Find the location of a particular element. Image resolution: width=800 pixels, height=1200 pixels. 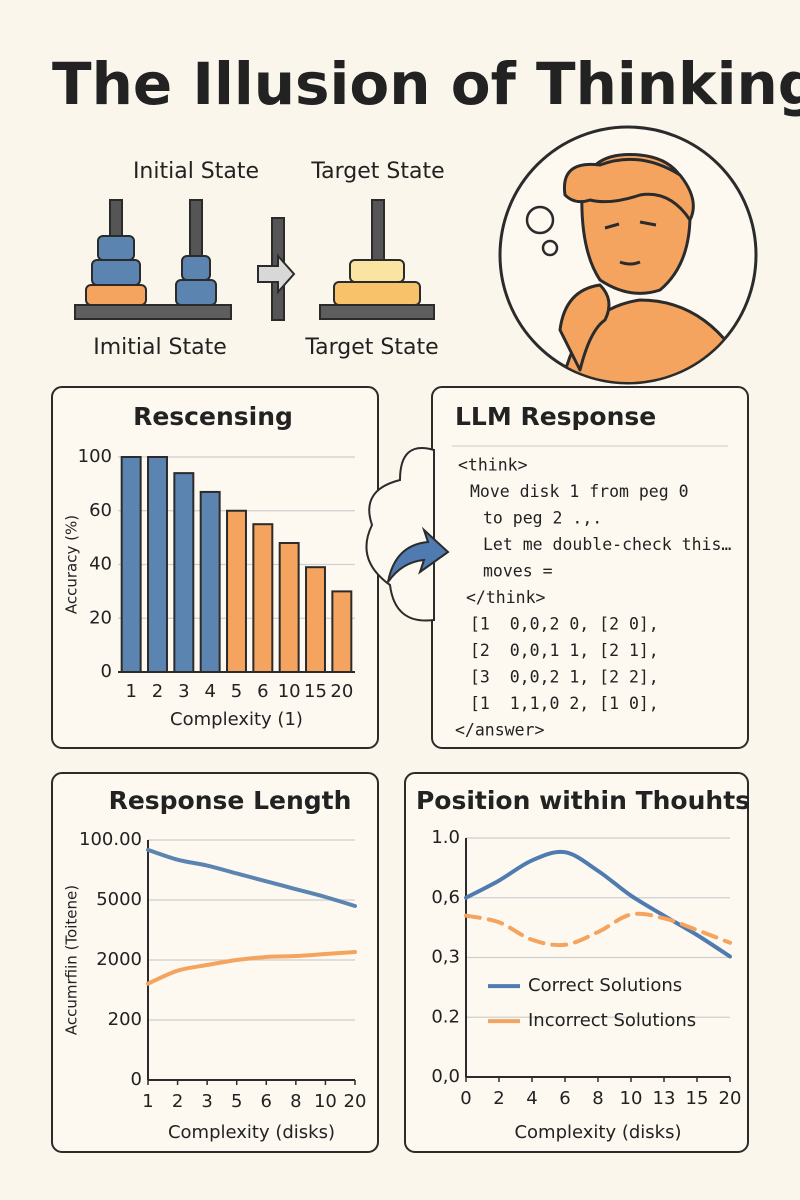

response-line: [2 0,0,1 1, [2 1], is located at coordinates (564, 650).